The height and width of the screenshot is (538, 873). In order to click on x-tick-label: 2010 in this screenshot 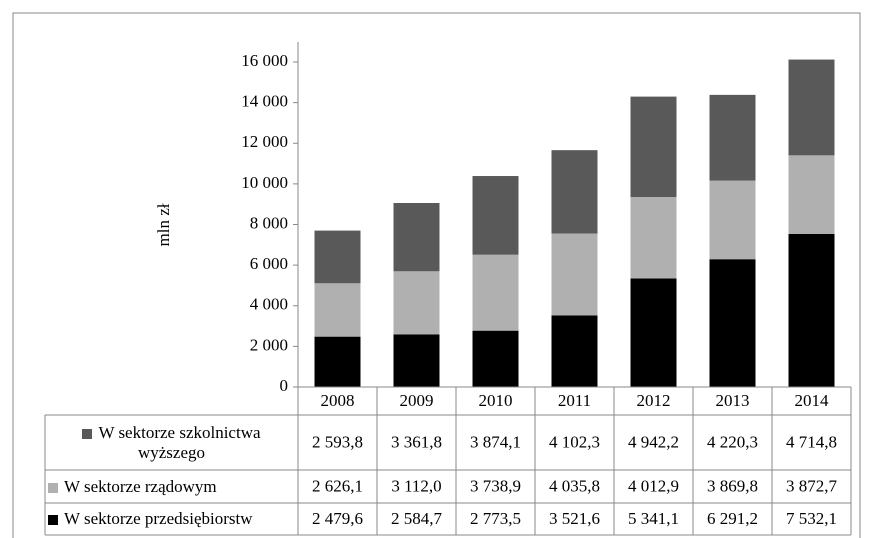, I will do `click(496, 400)`.